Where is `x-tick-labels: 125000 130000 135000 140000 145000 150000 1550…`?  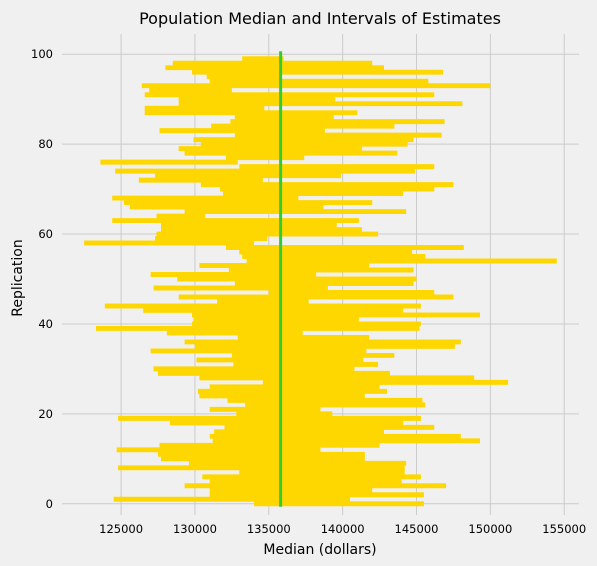
x-tick-labels: 125000 130000 135000 140000 145000 150000 1550… is located at coordinates (342, 529).